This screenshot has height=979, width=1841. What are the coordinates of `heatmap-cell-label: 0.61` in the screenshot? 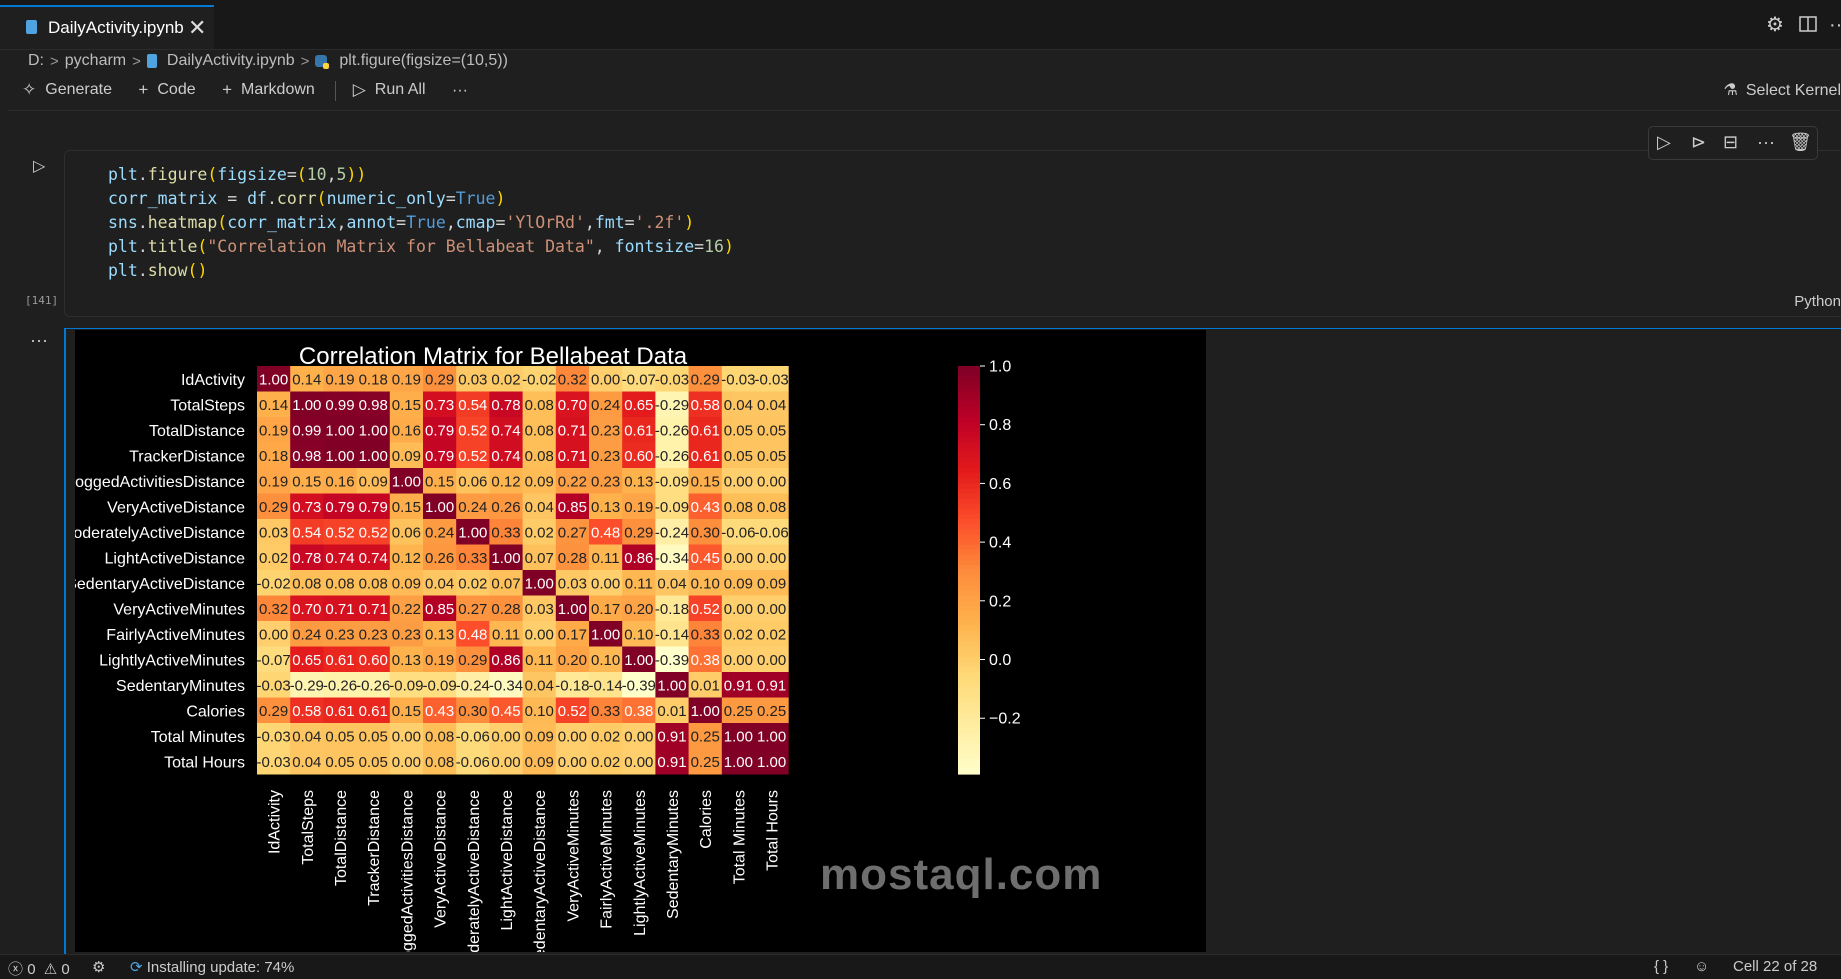 It's located at (339, 660).